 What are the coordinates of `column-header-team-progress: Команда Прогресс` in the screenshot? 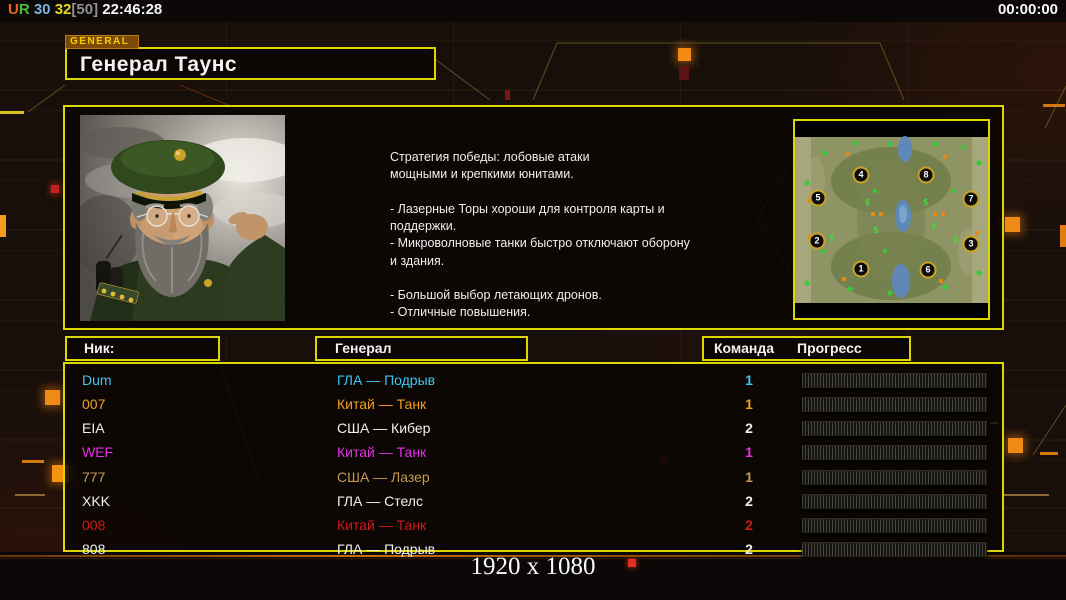 It's located at (806, 348).